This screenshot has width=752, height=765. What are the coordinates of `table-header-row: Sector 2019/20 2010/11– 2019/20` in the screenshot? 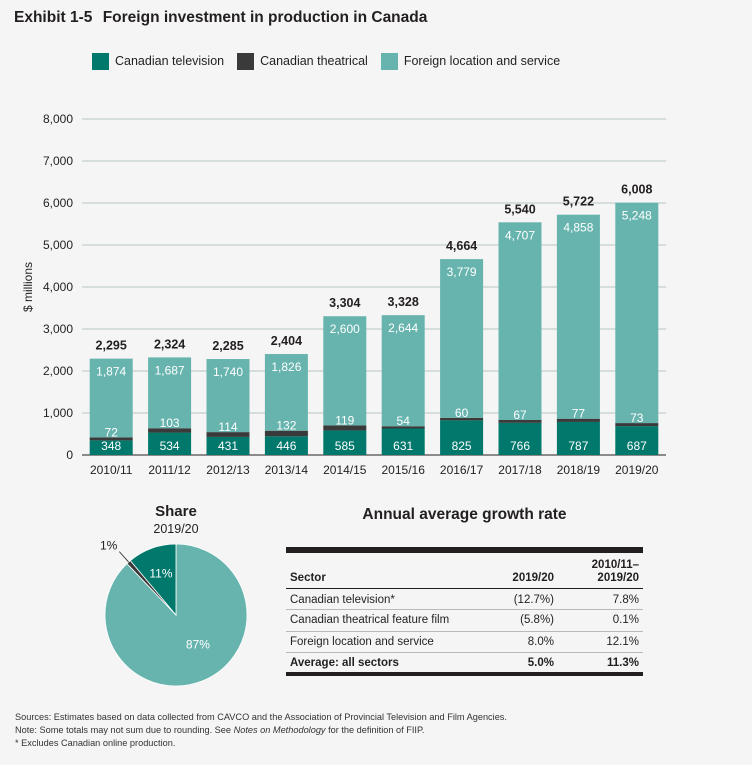 It's located at (464, 568).